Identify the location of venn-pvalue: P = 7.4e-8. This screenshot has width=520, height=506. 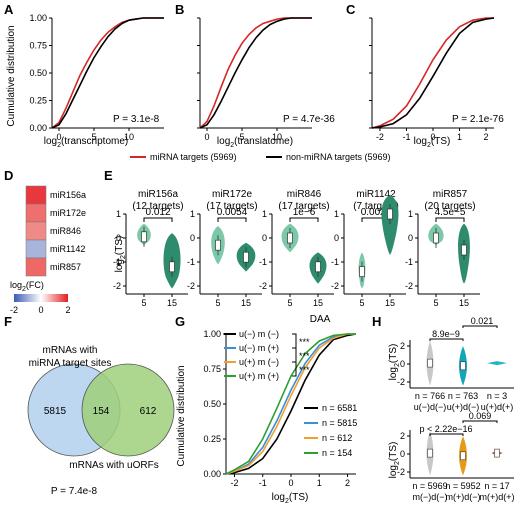
(74, 491).